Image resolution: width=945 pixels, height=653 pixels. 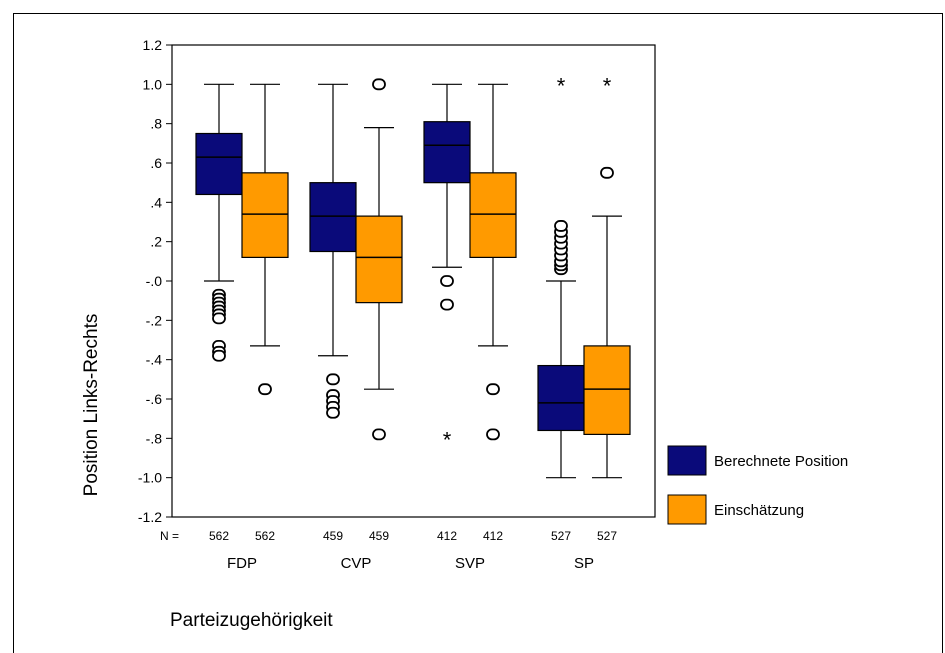 What do you see at coordinates (156, 242) in the screenshot?
I see `y-tick-label: .2` at bounding box center [156, 242].